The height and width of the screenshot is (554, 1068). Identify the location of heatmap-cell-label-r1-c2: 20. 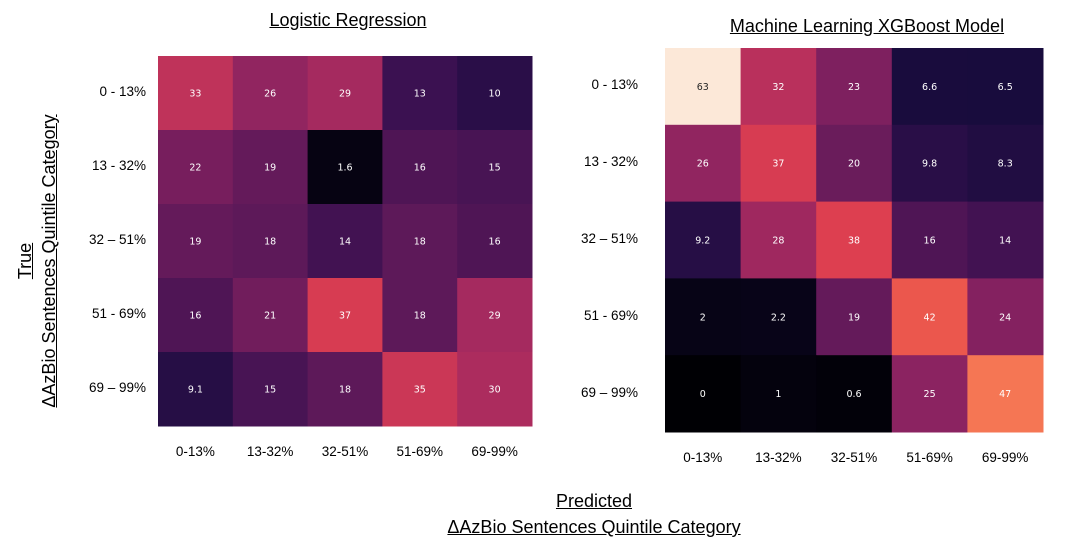
(854, 164).